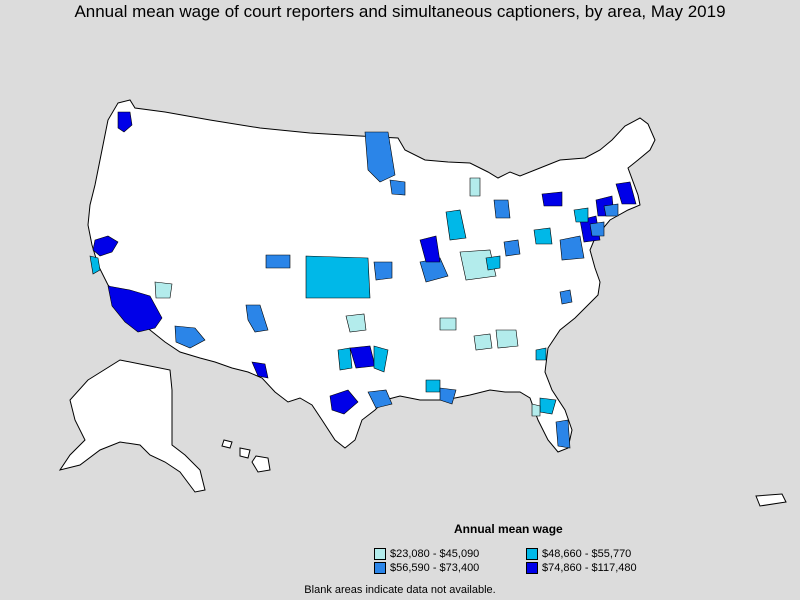 The height and width of the screenshot is (600, 800). I want to click on legend-item-4: $74,860 - $117,480, so click(581, 568).